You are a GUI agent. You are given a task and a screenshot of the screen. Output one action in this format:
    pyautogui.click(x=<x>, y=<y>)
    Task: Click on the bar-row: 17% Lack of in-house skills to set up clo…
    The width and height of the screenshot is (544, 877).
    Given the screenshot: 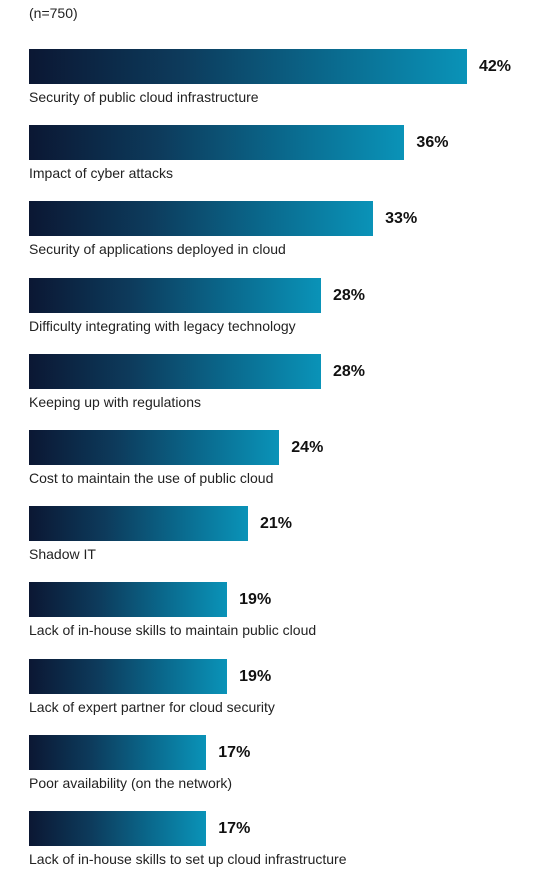 What is the action you would take?
    pyautogui.click(x=284, y=844)
    